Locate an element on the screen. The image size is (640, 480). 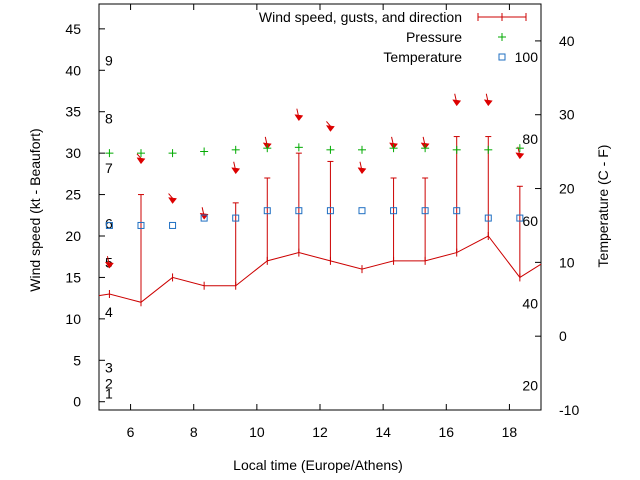
y-left-tick-label-8: 40 is located at coordinates (73, 70).